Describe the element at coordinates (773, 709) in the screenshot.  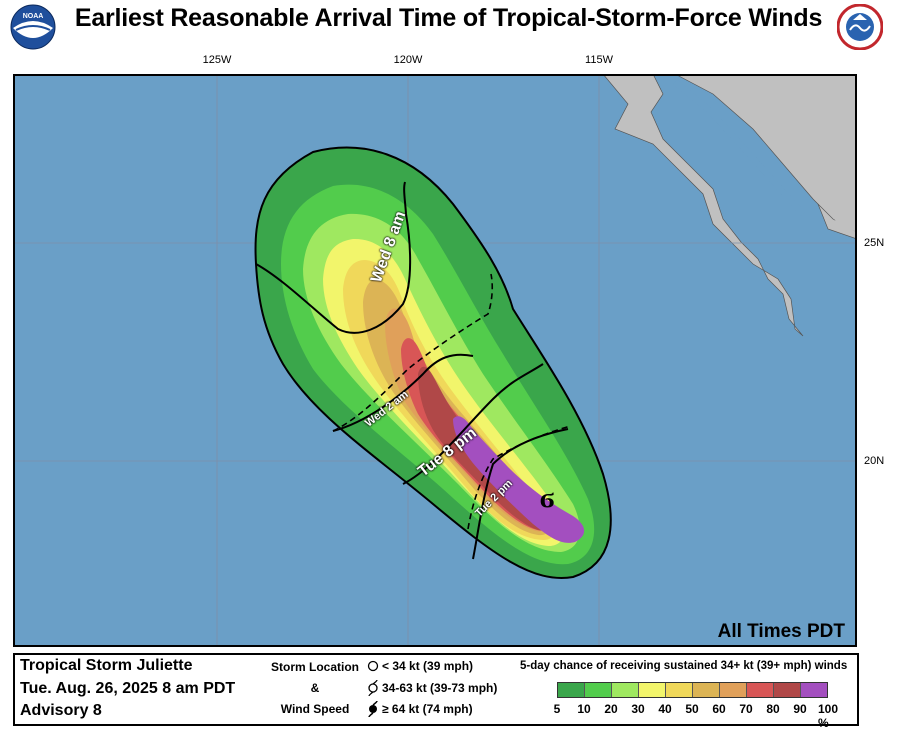
I see `tick-80: 80` at that location.